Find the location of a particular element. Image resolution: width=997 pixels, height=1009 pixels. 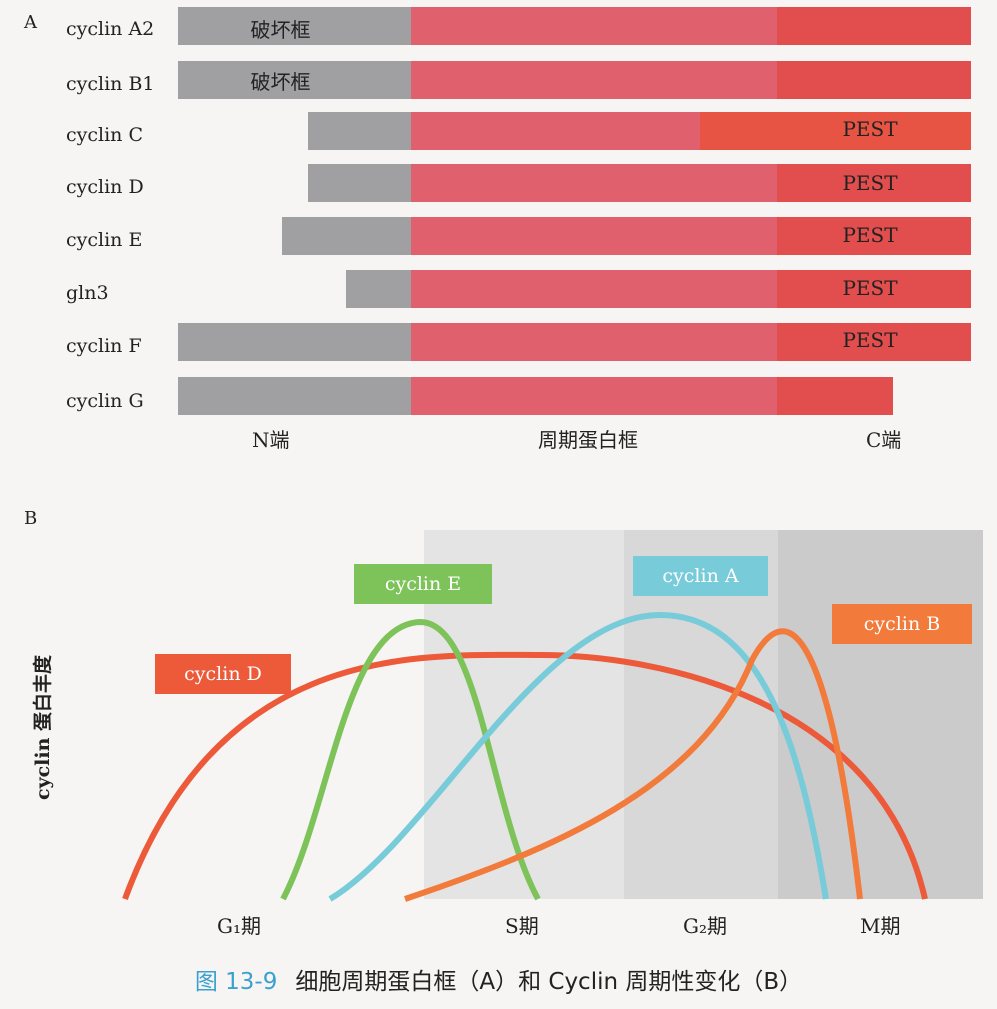

row-label-cyclin-e: cyclin E is located at coordinates (104, 240).